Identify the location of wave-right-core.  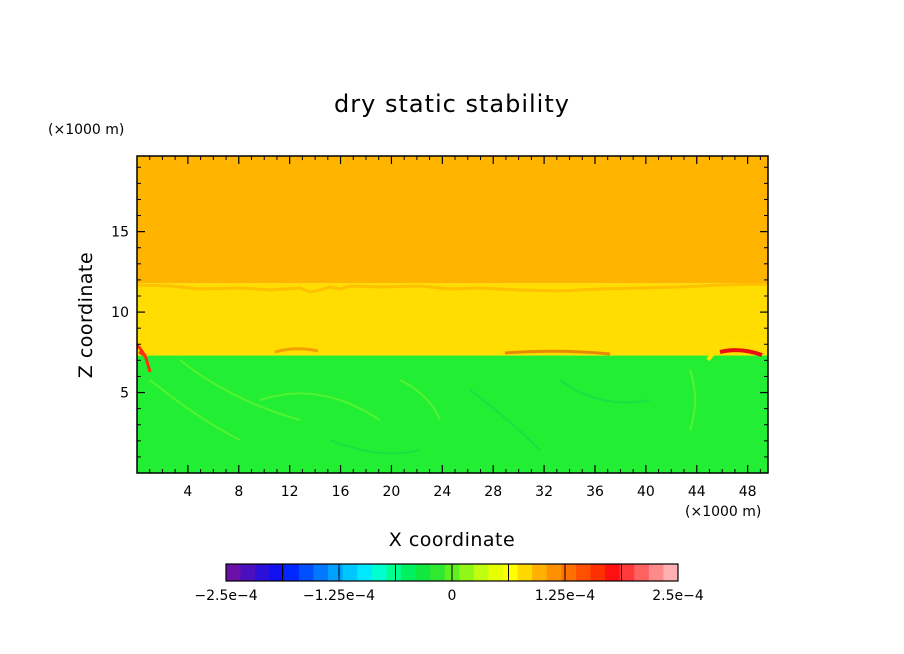
(741, 352).